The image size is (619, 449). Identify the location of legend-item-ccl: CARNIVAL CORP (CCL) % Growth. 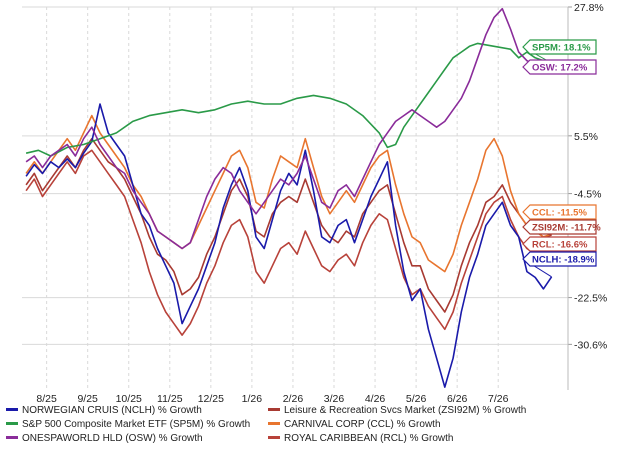
(354, 424).